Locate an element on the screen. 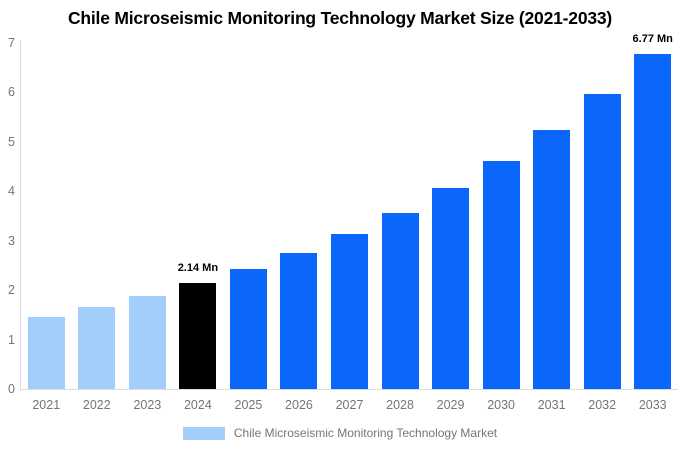 The width and height of the screenshot is (680, 450). x-tick-label-2029: 2029 is located at coordinates (450, 405).